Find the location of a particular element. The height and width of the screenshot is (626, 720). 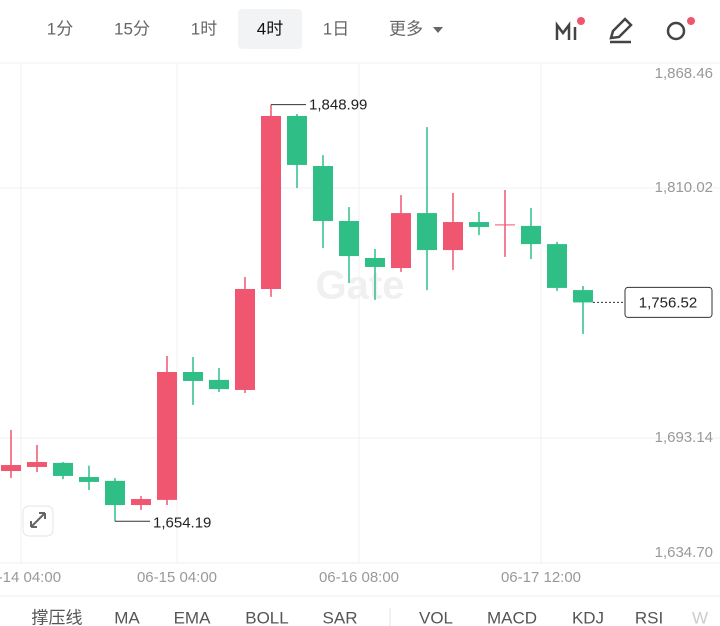

indicator-tab: EMA is located at coordinates (193, 617).